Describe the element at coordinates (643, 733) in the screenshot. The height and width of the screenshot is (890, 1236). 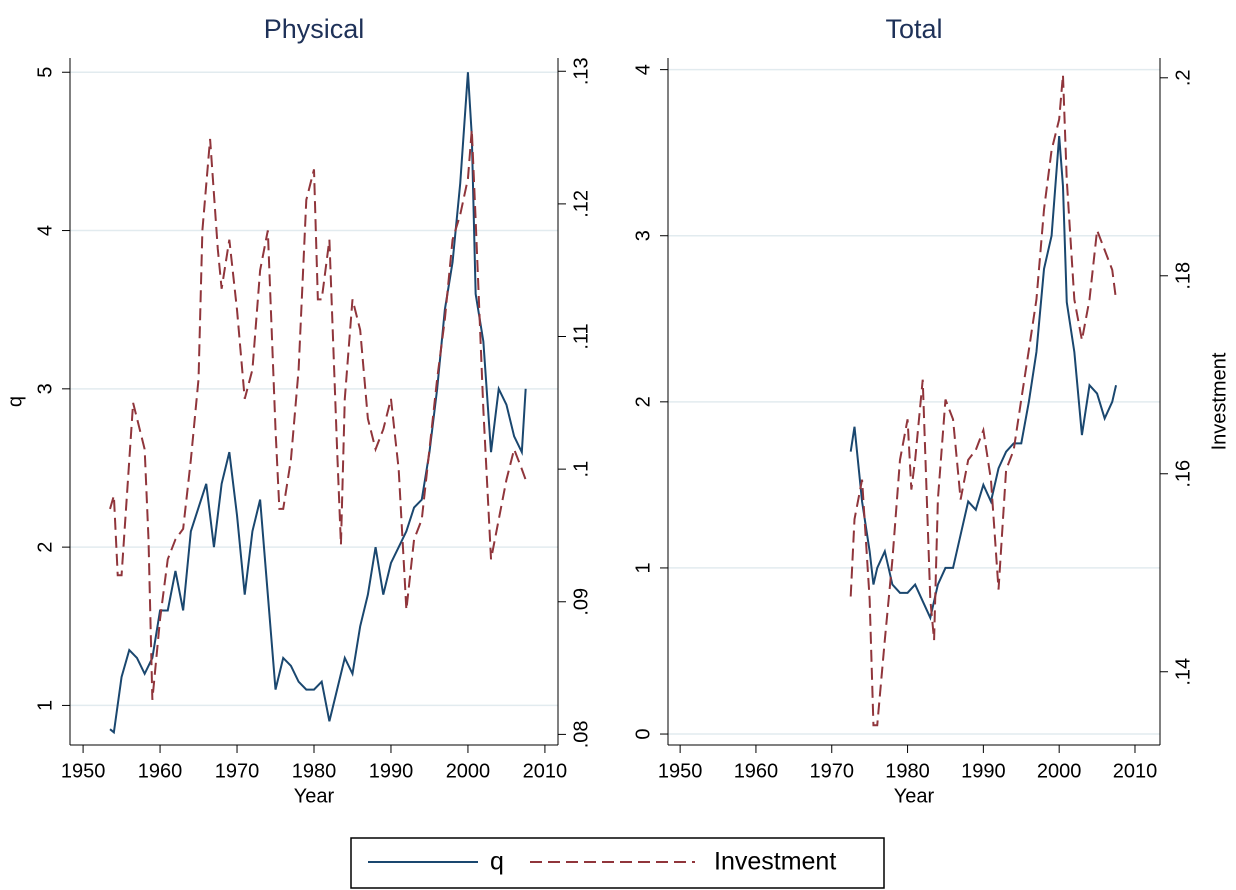
I see `y-tick-label: 0` at that location.